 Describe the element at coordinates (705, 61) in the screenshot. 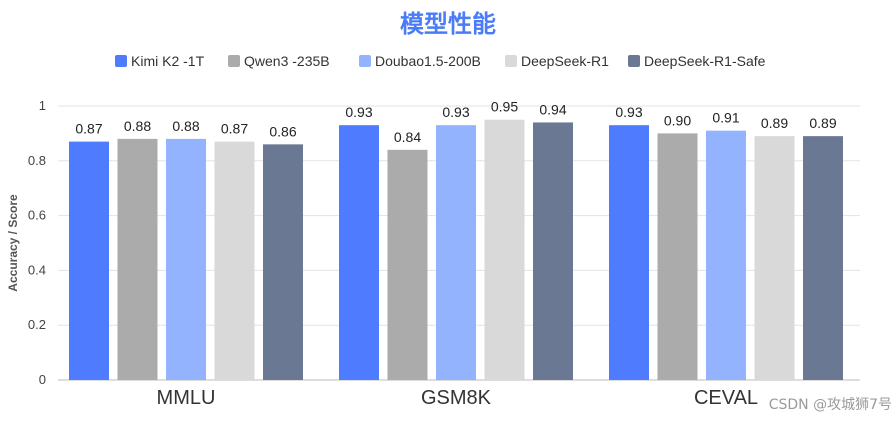

I see `legend-label: DeepSeek-R1-Safe` at that location.